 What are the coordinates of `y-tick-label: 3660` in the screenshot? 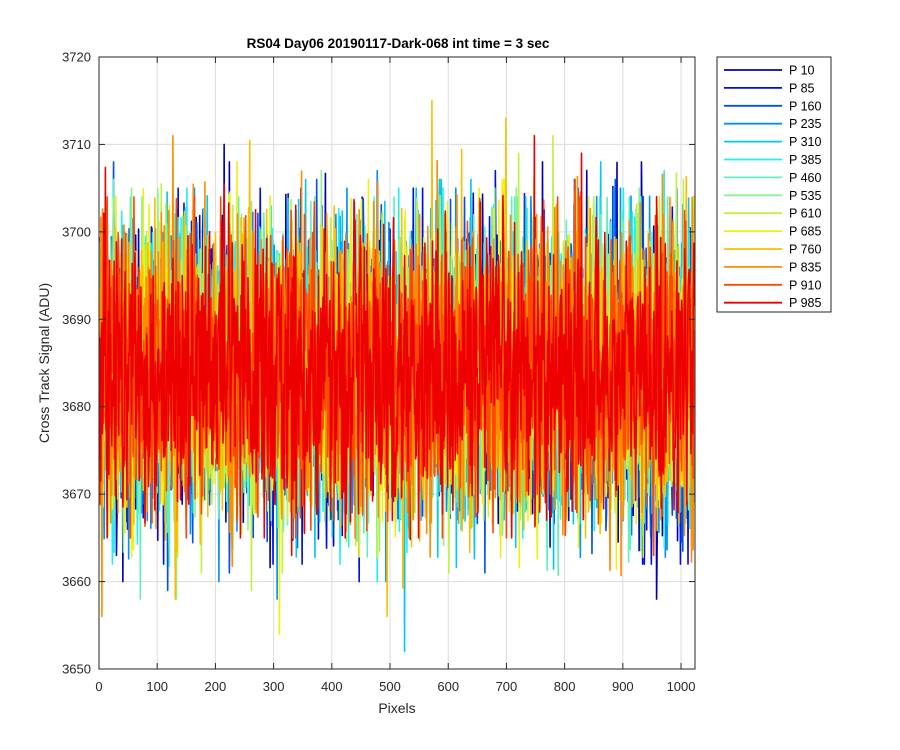 It's located at (76, 581).